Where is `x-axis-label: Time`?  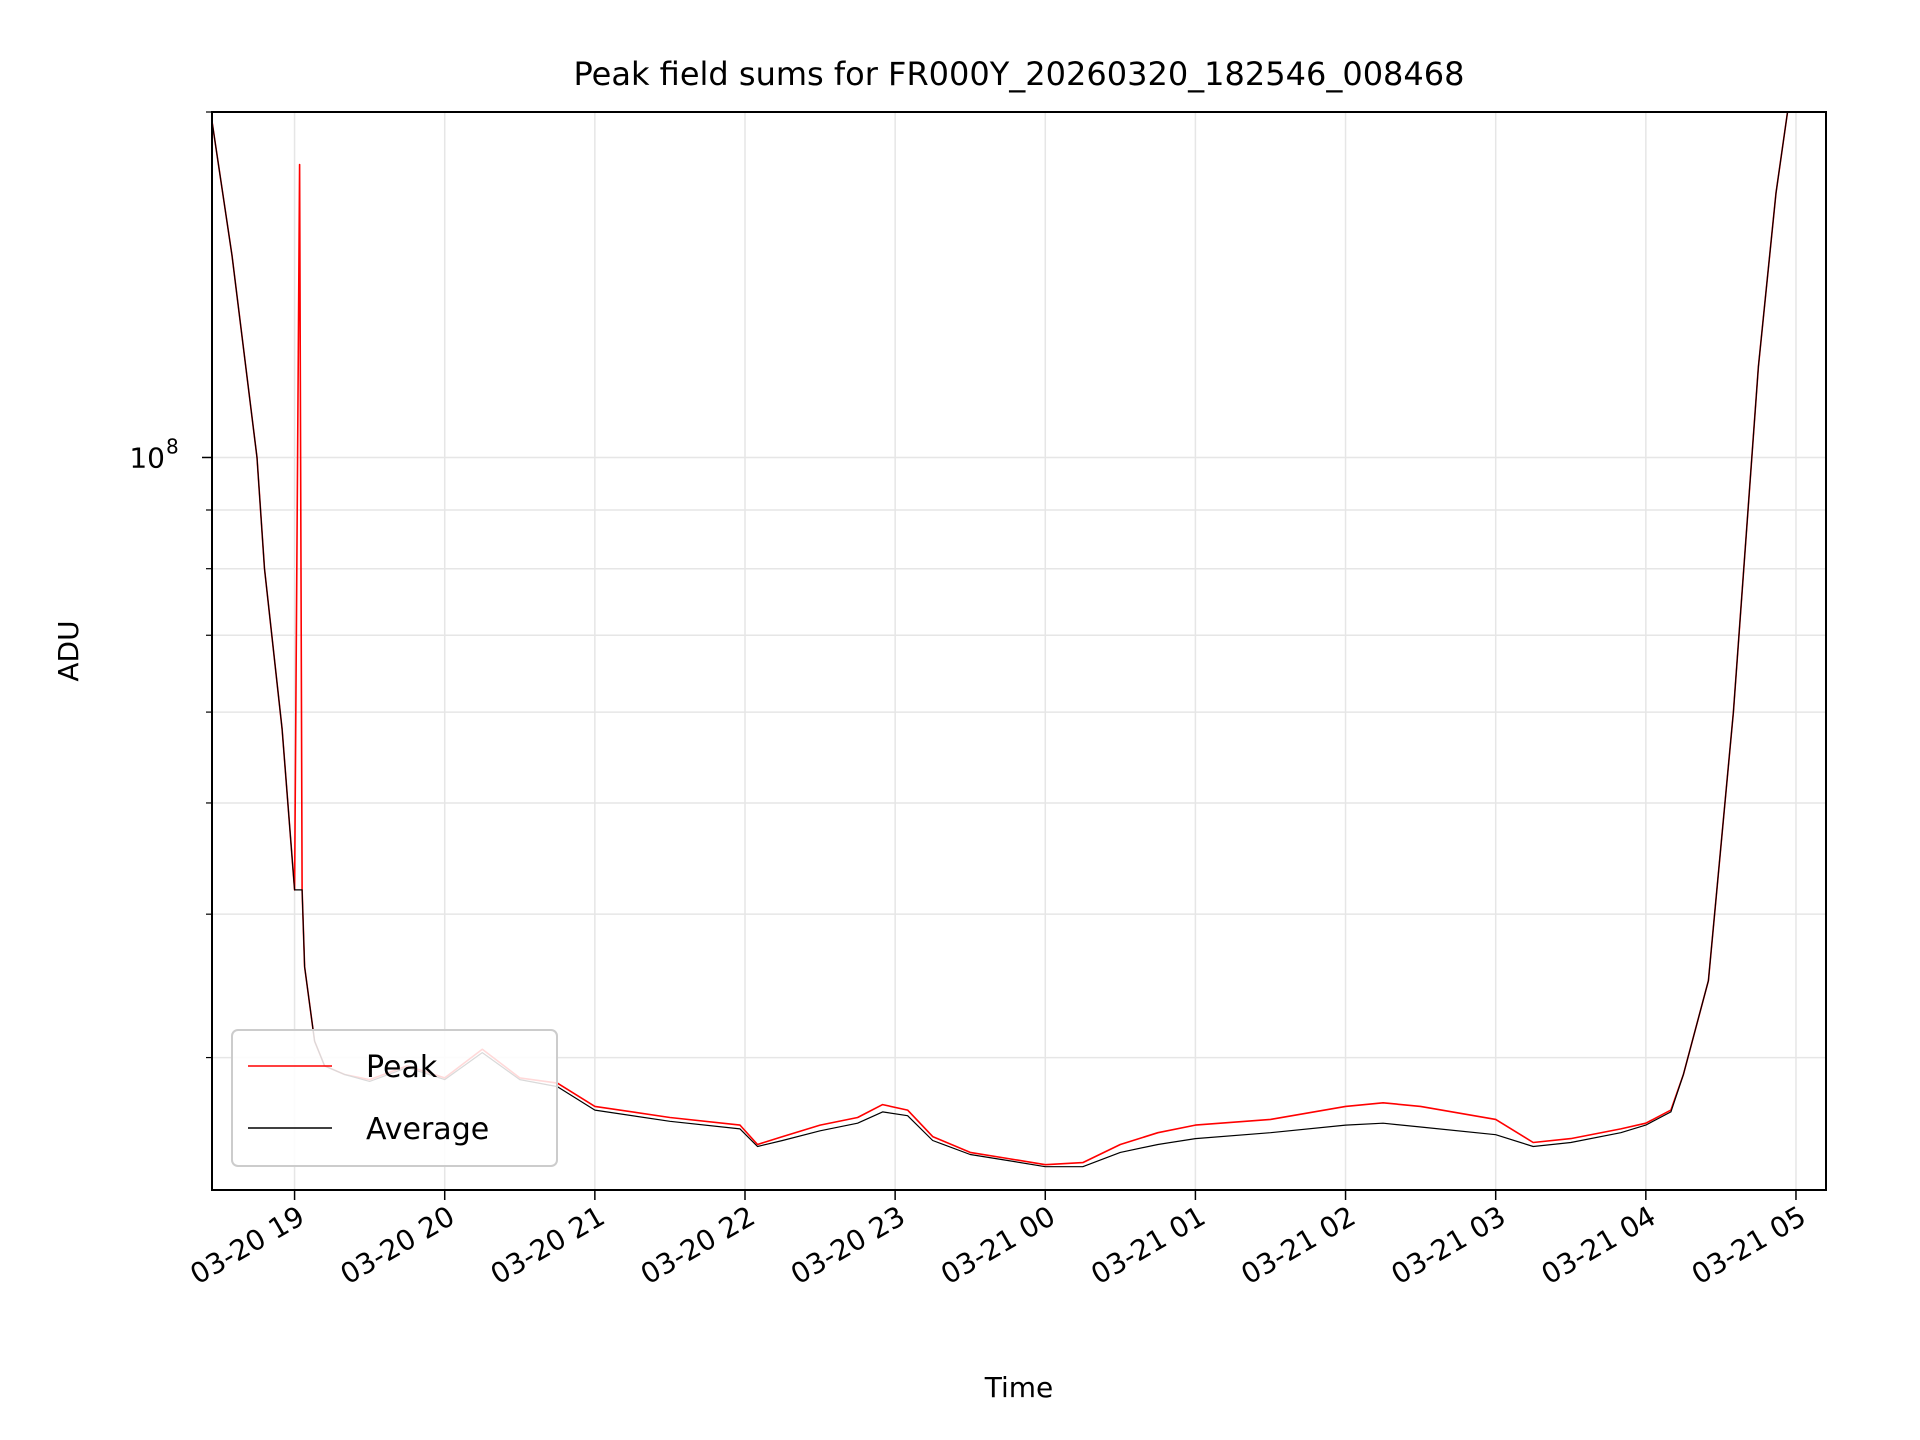 x-axis-label: Time is located at coordinates (1019, 1387).